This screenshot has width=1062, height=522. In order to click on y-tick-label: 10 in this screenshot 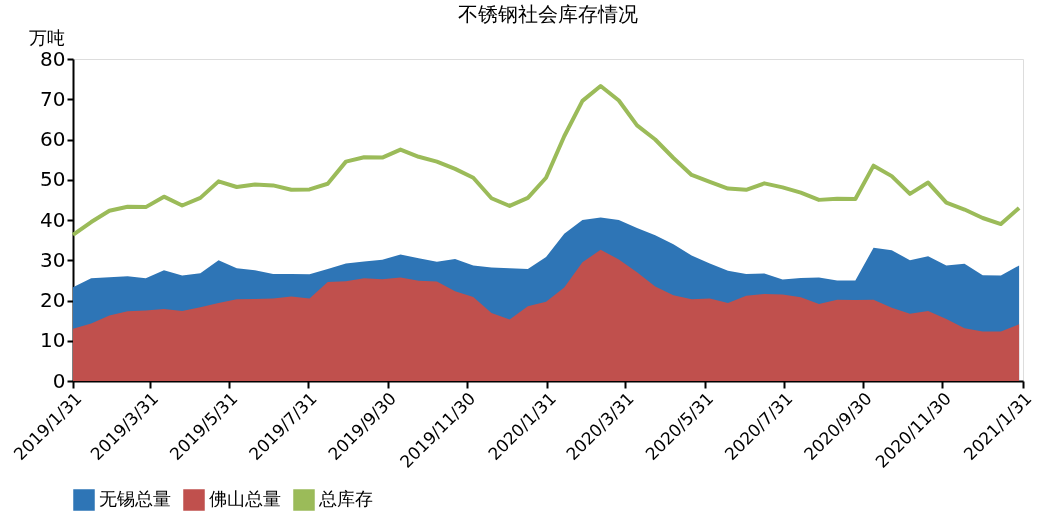, I will do `click(53, 340)`.